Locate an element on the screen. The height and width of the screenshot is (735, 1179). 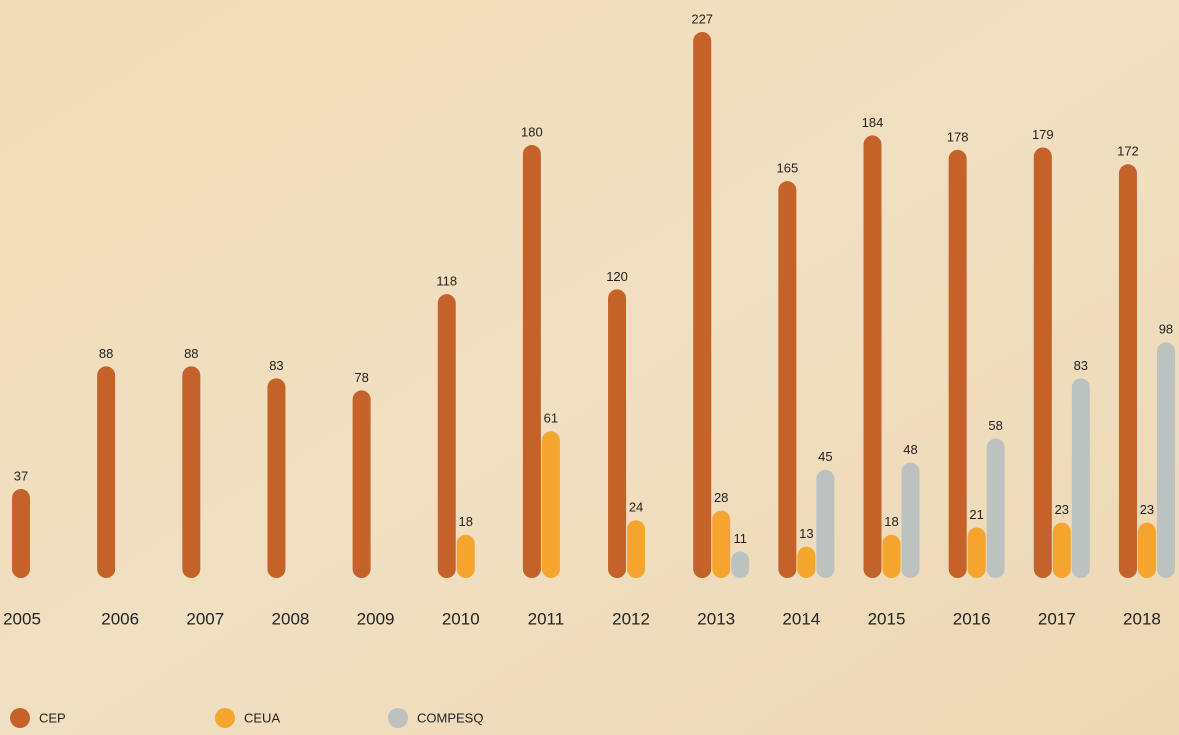
value-label: 98 is located at coordinates (1166, 329).